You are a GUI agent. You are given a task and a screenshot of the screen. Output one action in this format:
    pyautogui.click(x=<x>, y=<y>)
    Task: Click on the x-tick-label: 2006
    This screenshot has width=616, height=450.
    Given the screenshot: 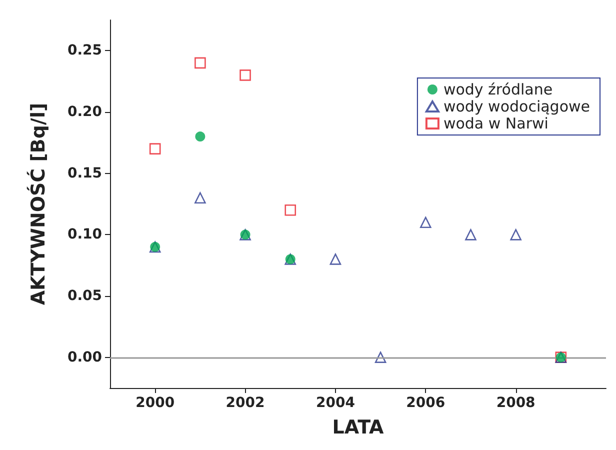 What is the action you would take?
    pyautogui.click(x=426, y=403)
    